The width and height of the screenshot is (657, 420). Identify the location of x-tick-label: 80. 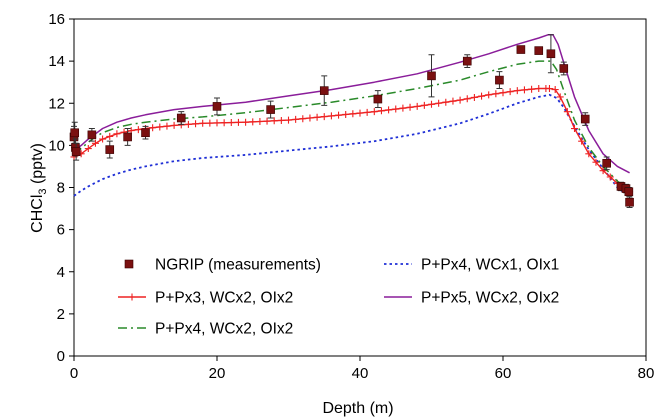
(646, 373).